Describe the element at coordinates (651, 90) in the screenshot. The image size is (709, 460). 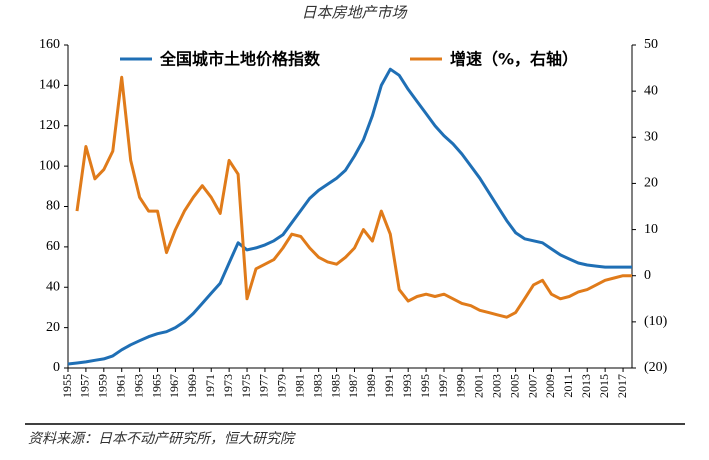
I see `y2-tick-label: 40` at that location.